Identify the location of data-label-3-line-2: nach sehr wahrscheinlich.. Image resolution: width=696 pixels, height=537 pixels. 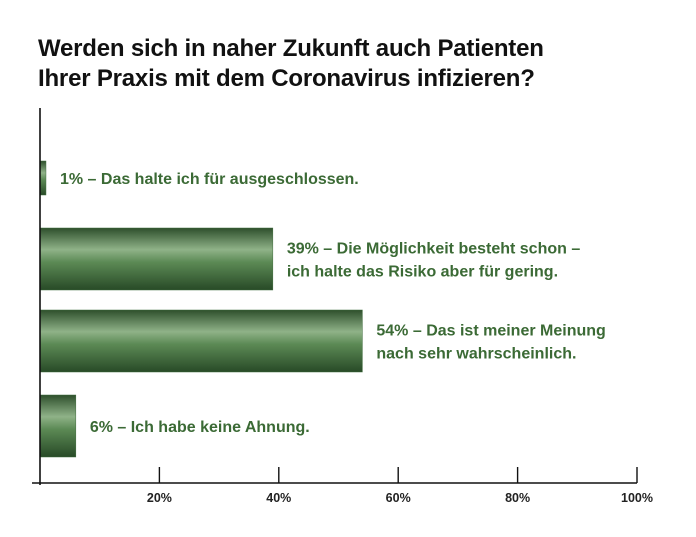
(476, 354).